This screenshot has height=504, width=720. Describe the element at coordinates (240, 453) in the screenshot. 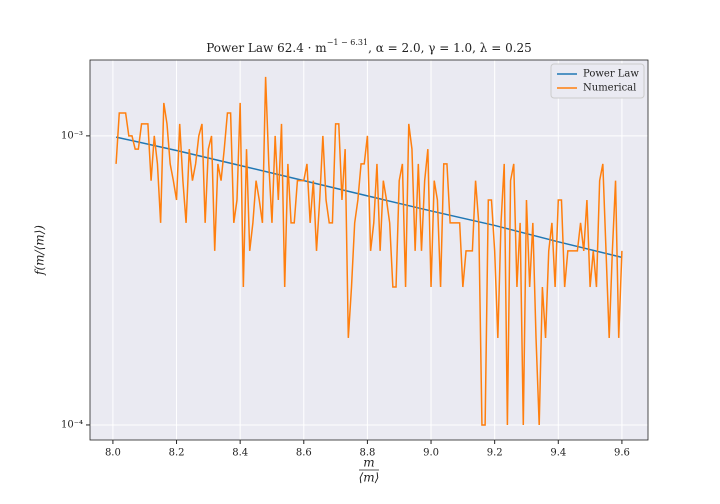

I see `x-tick-label: 8.4` at that location.